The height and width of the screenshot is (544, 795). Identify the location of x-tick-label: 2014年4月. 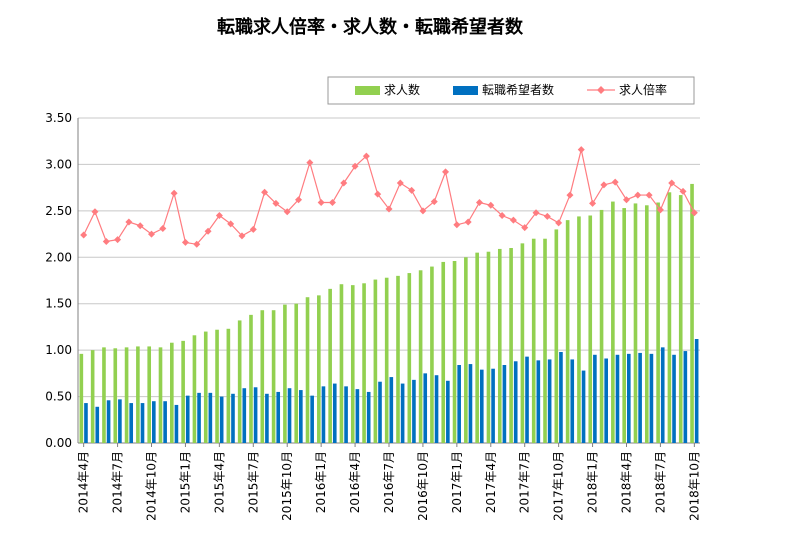
(84, 482).